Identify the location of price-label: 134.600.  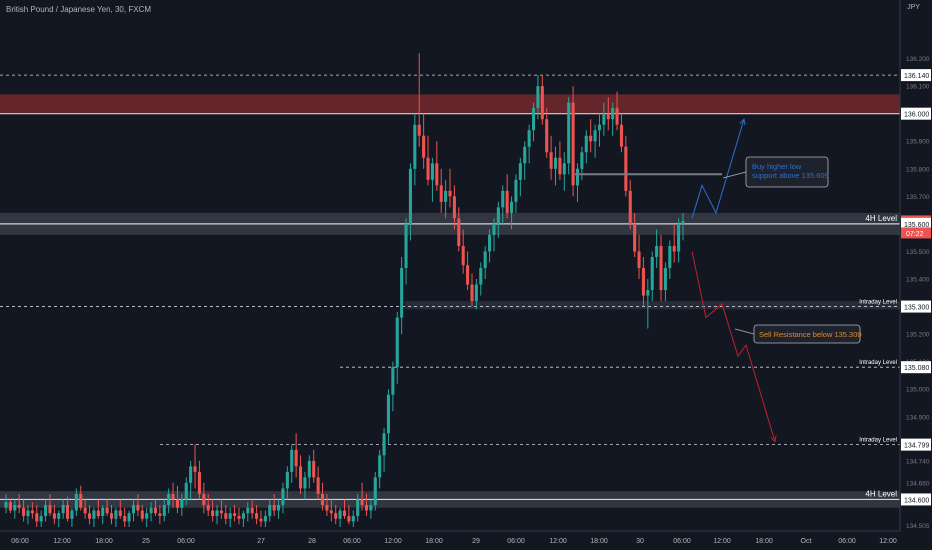
(916, 500).